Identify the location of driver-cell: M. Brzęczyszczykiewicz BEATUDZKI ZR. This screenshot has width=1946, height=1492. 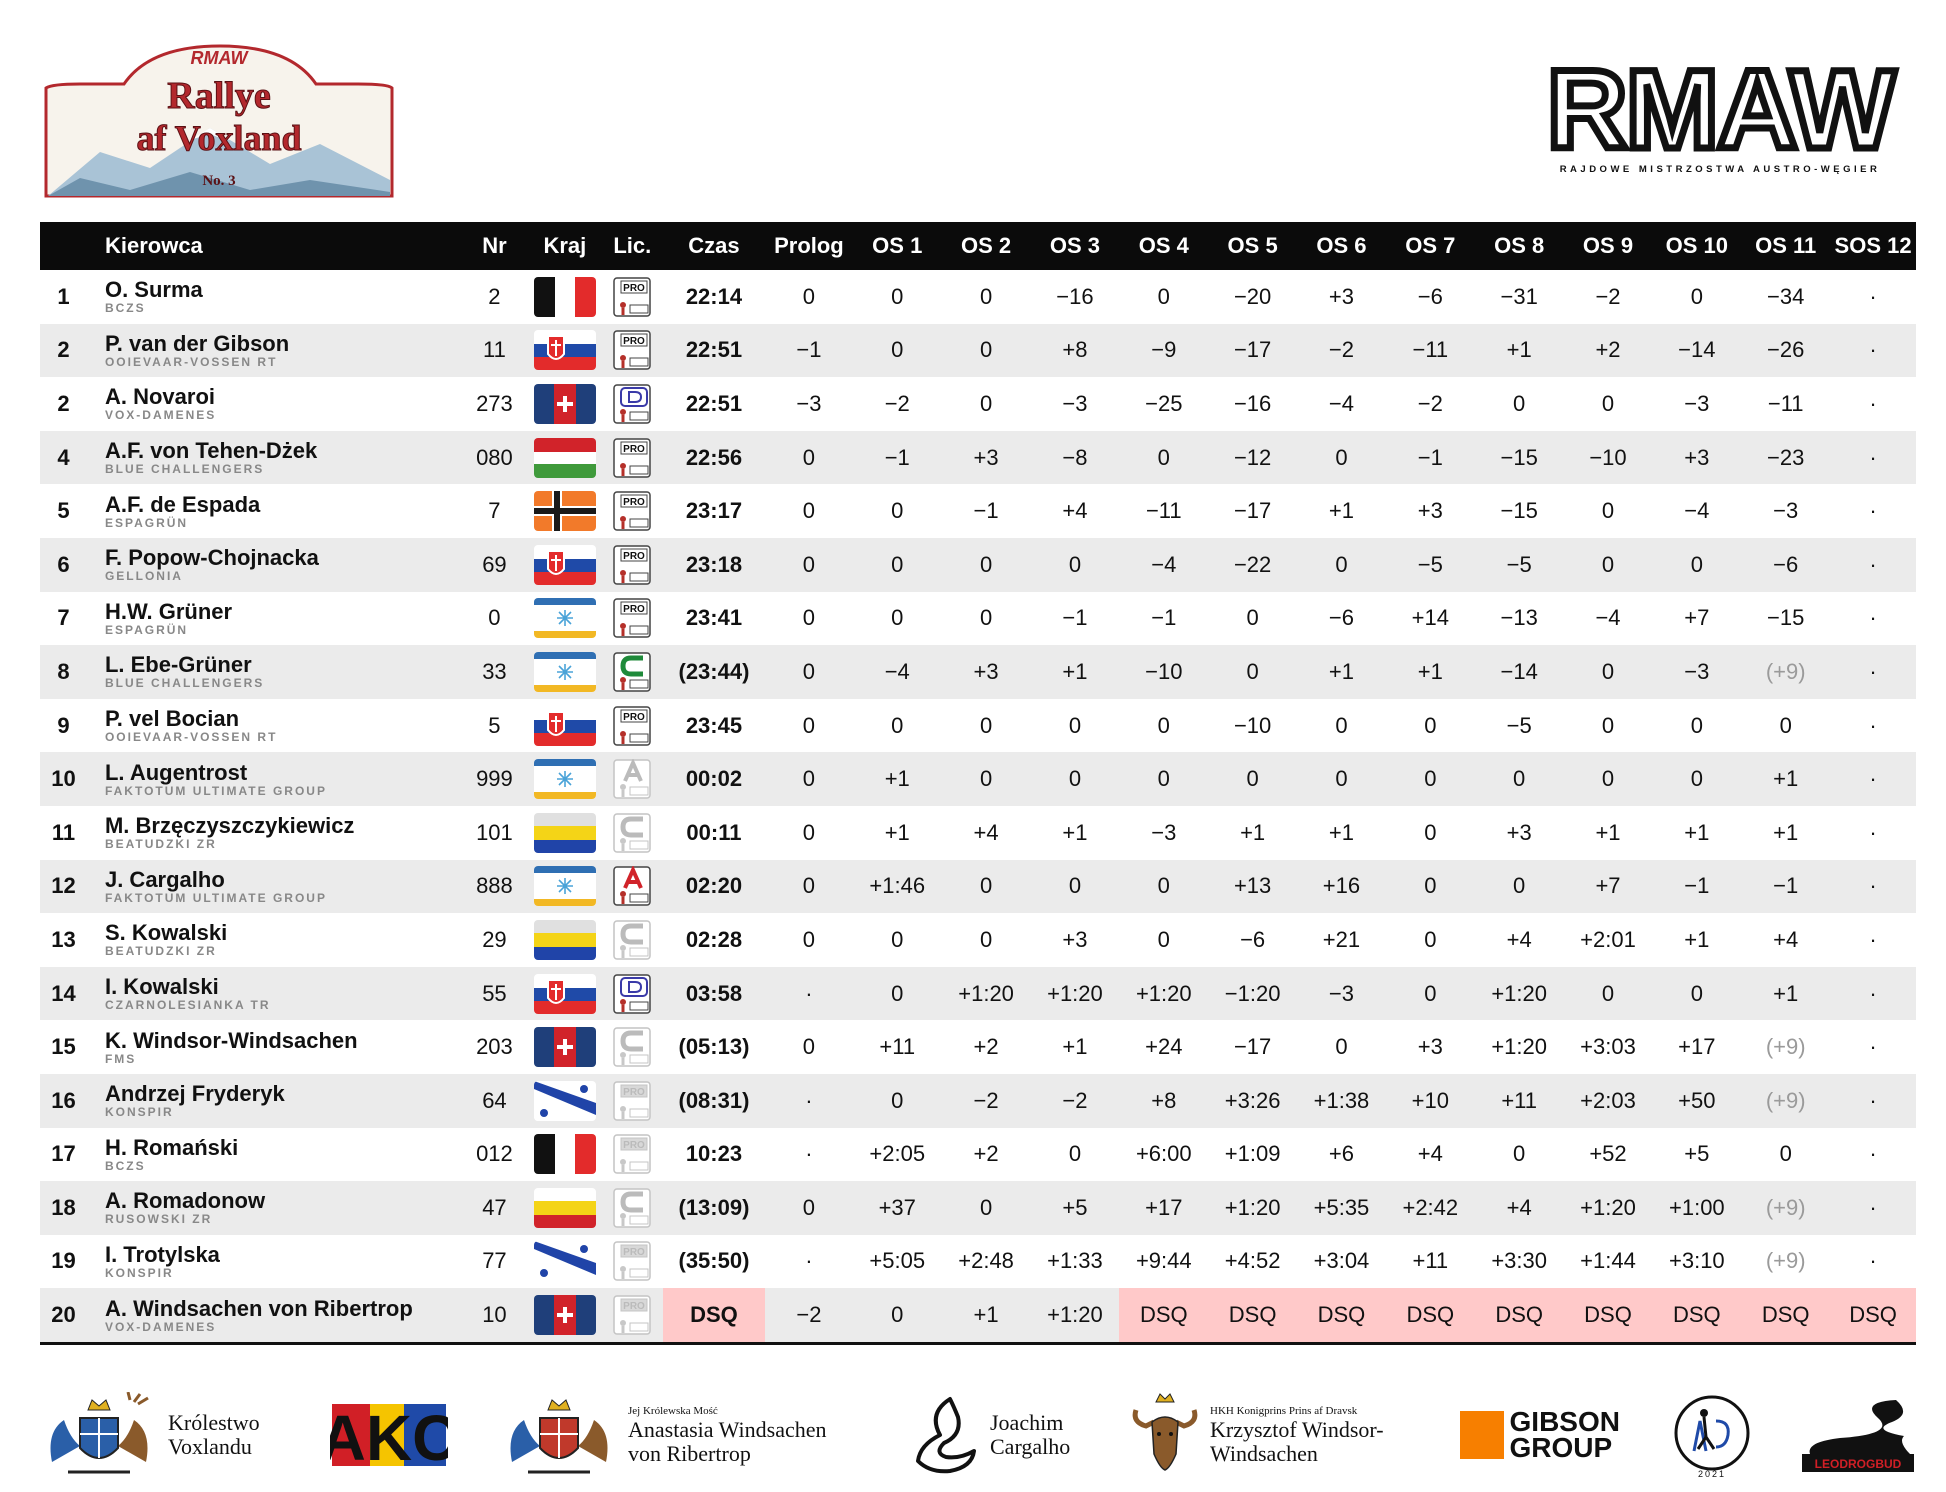
(274, 833).